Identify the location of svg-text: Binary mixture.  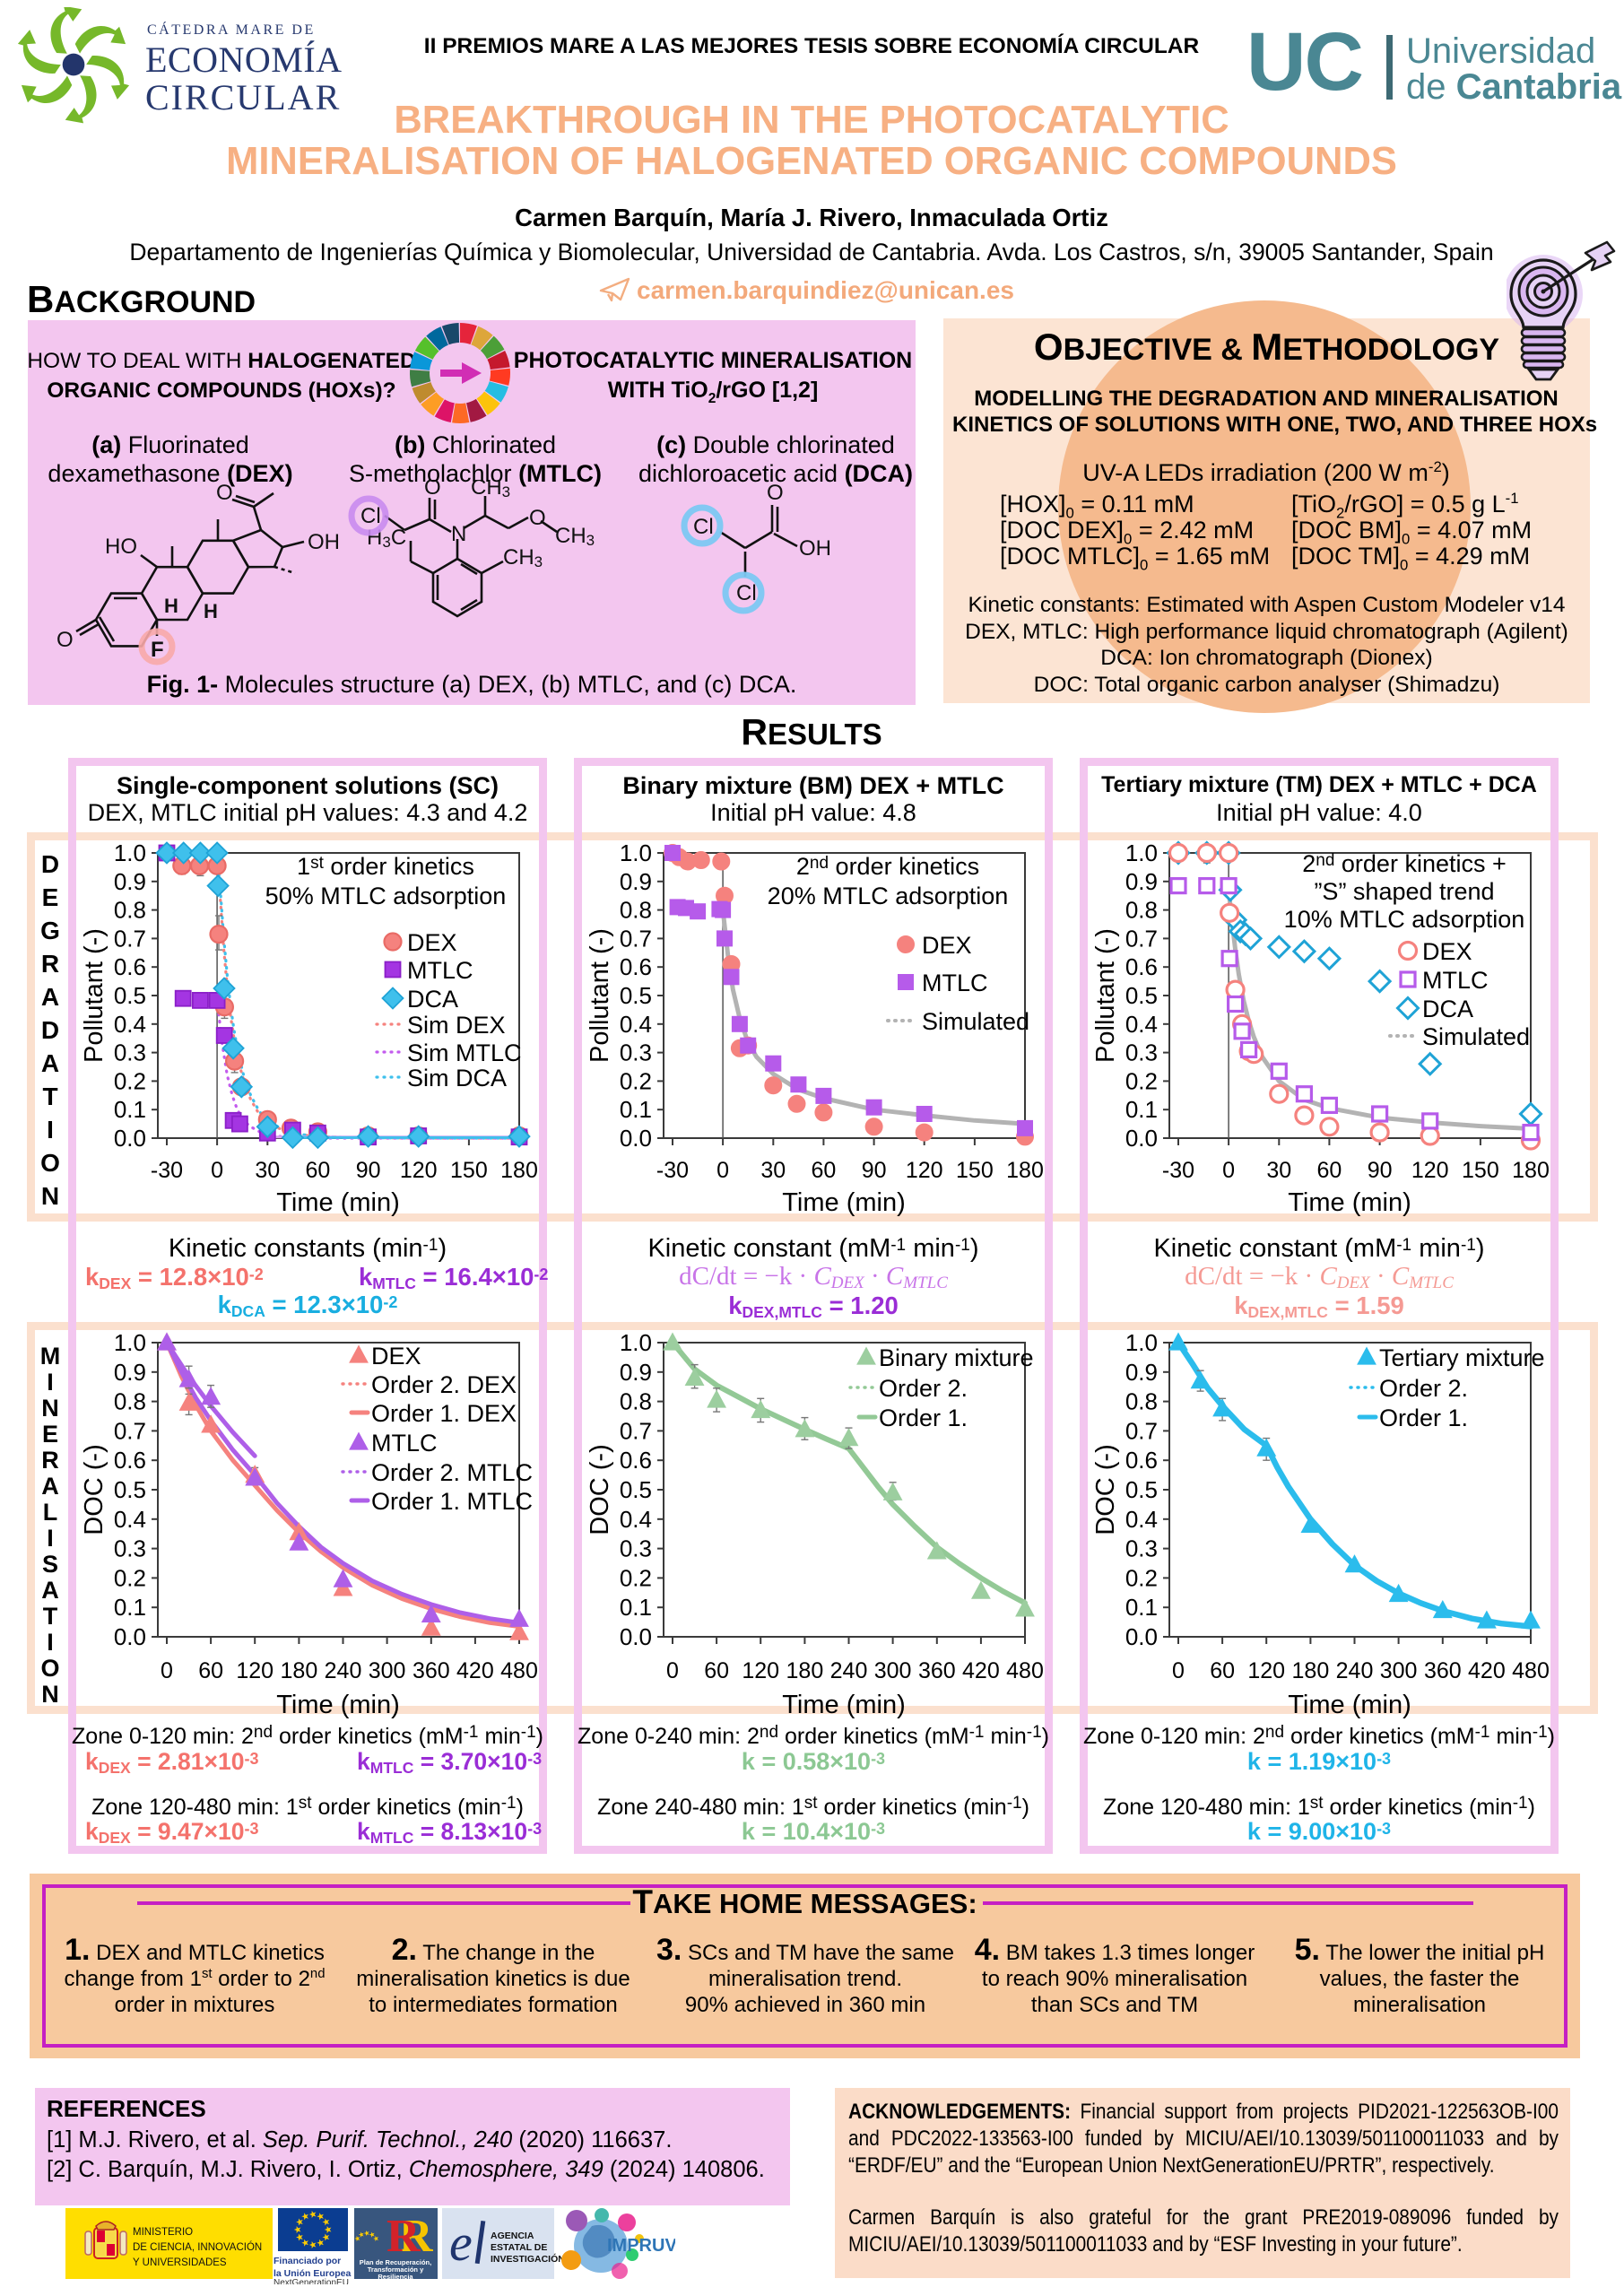
(956, 1357).